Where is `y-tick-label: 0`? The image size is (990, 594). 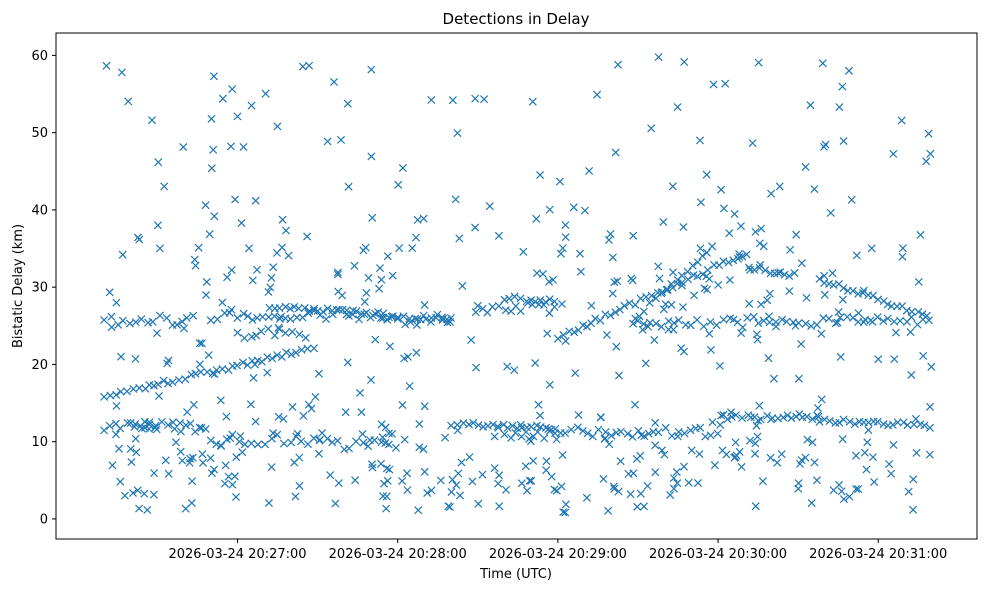 y-tick-label: 0 is located at coordinates (44, 519).